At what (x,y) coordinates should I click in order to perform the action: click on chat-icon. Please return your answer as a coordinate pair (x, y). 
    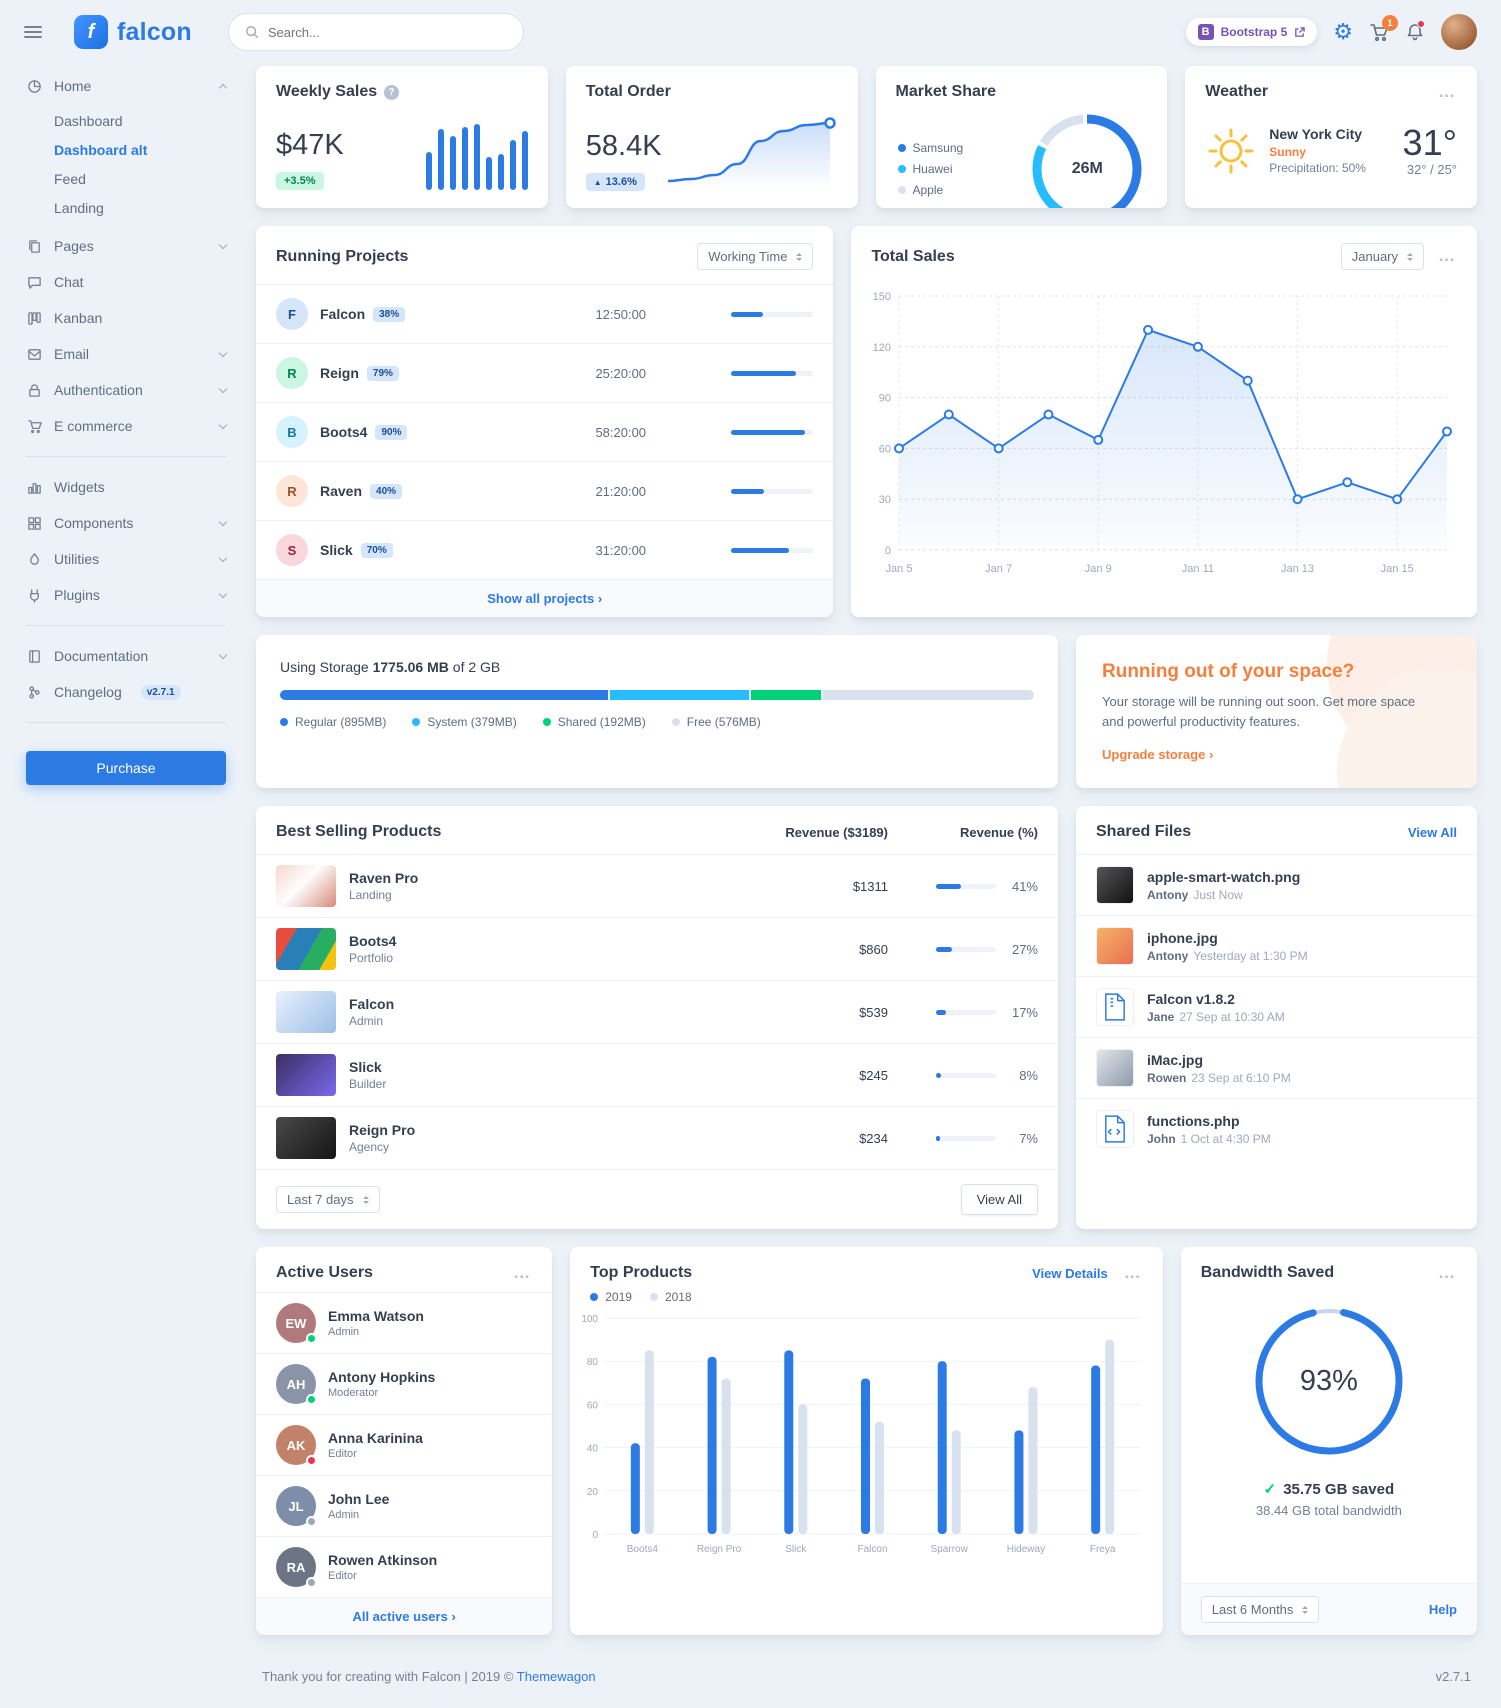
    Looking at the image, I should click on (34, 282).